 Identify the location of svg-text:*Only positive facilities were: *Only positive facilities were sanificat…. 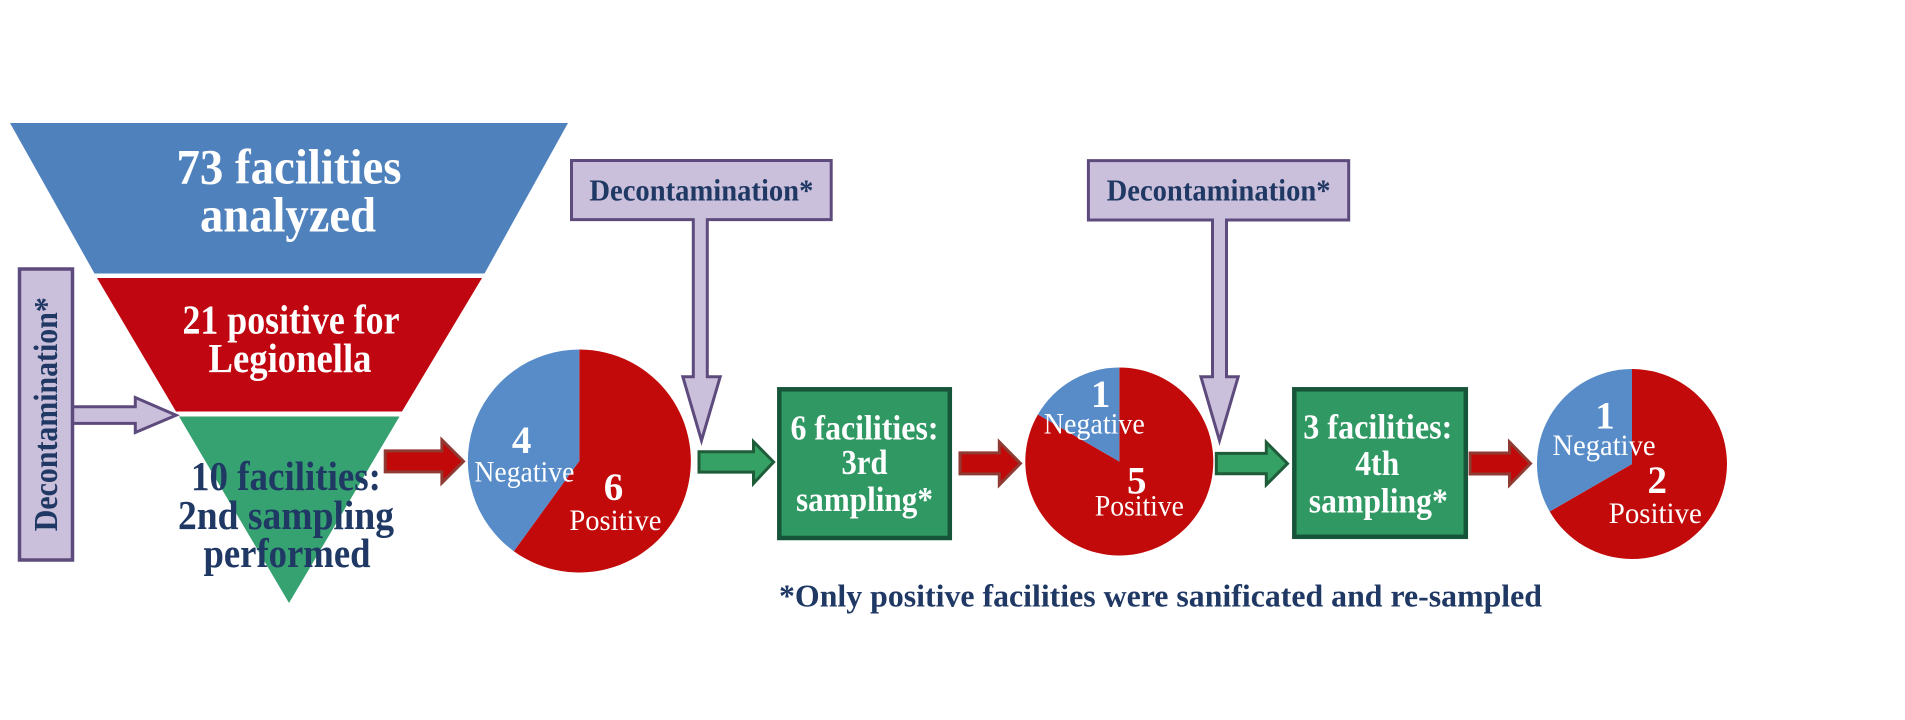
(1160, 596).